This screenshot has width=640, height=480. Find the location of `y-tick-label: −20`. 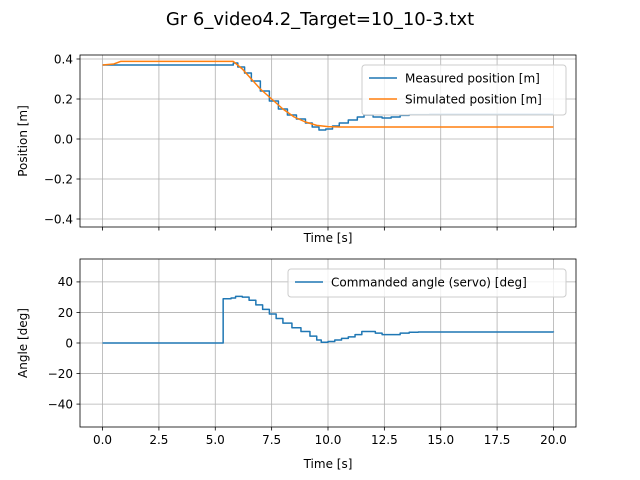

y-tick-label: −20 is located at coordinates (60, 374).